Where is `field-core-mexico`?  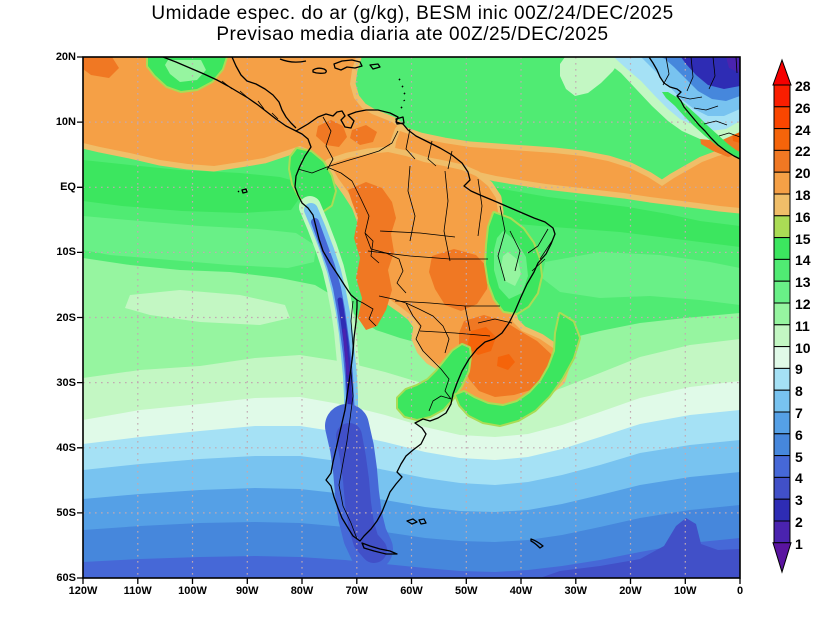
field-core-mexico is located at coordinates (101, 67).